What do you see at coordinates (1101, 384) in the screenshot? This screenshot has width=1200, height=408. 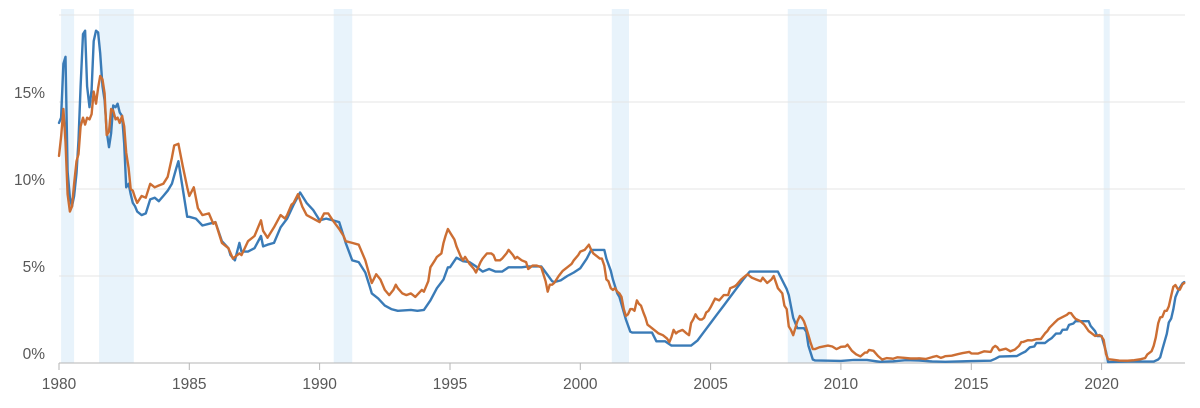 I see `x-axis-label: 2020` at bounding box center [1101, 384].